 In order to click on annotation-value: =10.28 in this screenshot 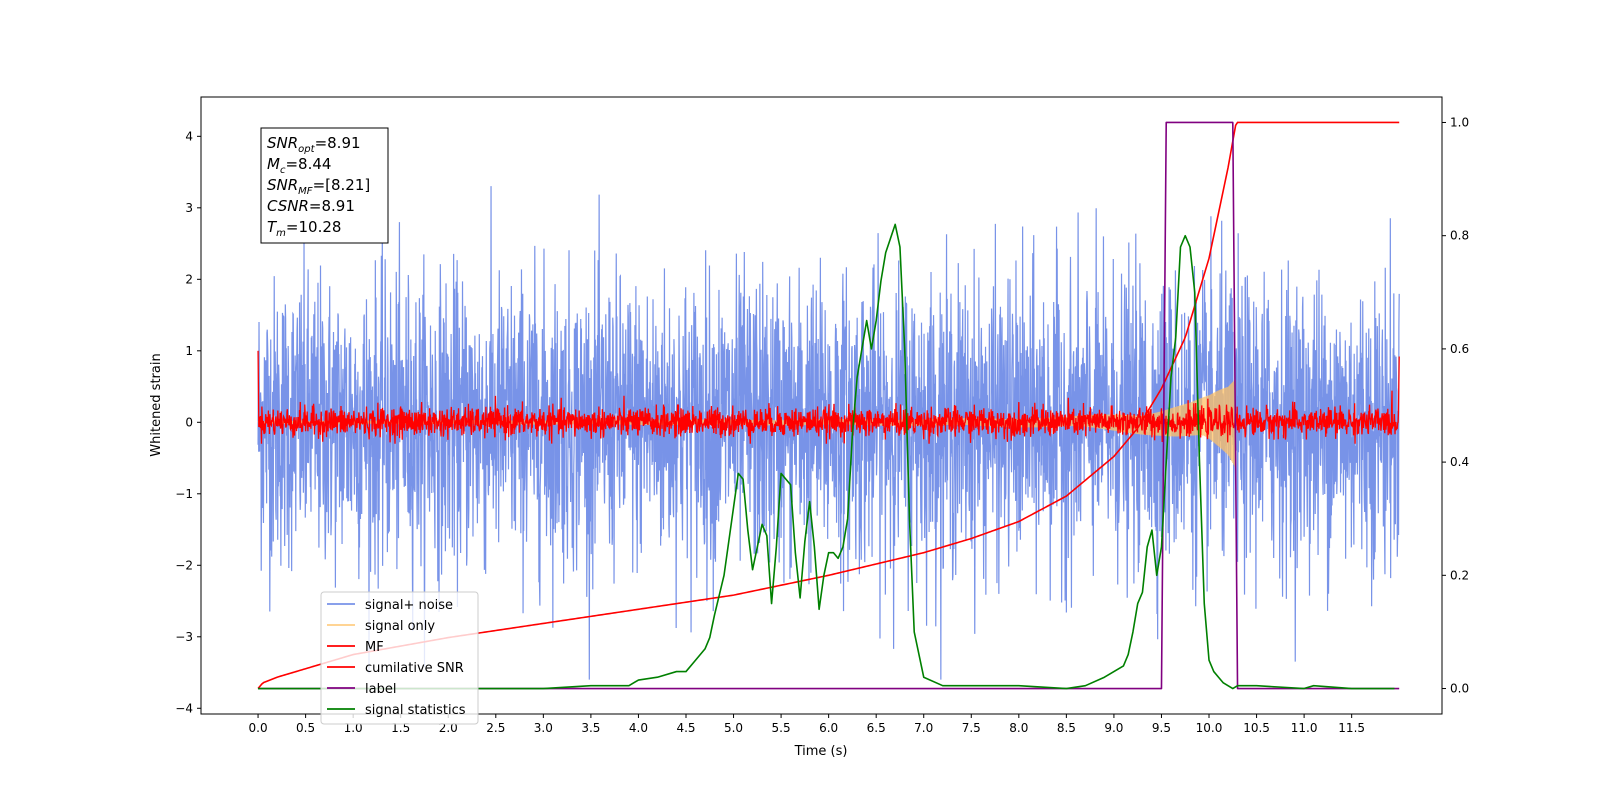, I will do `click(314, 227)`.